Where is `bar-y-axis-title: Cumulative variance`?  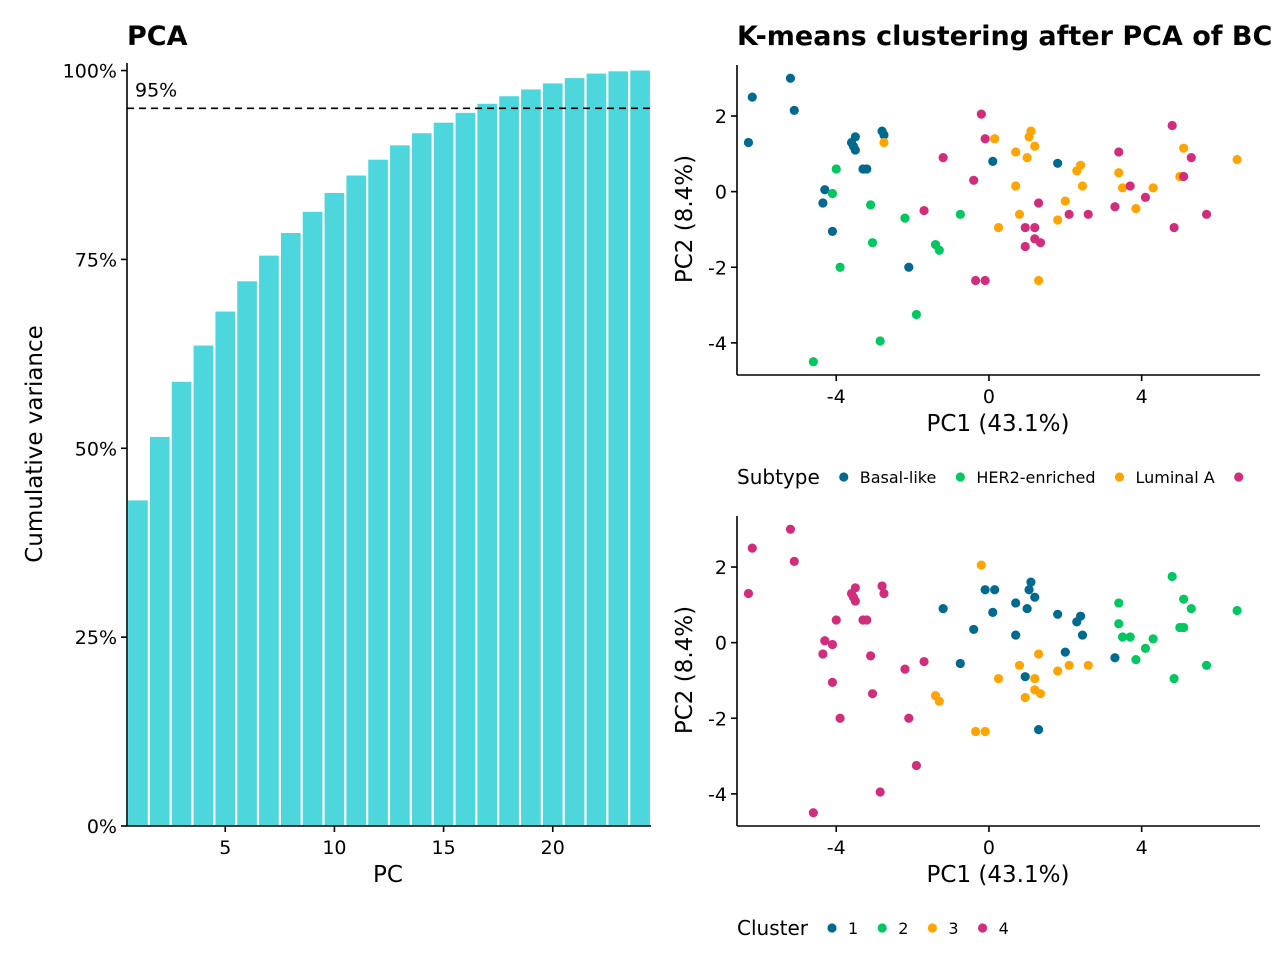
bar-y-axis-title: Cumulative variance is located at coordinates (35, 444).